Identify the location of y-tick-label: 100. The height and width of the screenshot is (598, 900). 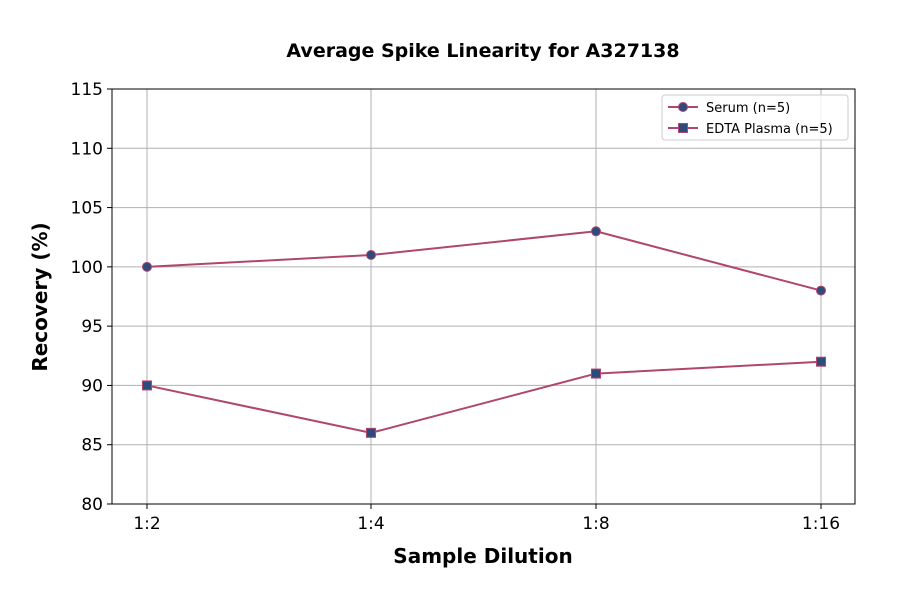
(87, 268).